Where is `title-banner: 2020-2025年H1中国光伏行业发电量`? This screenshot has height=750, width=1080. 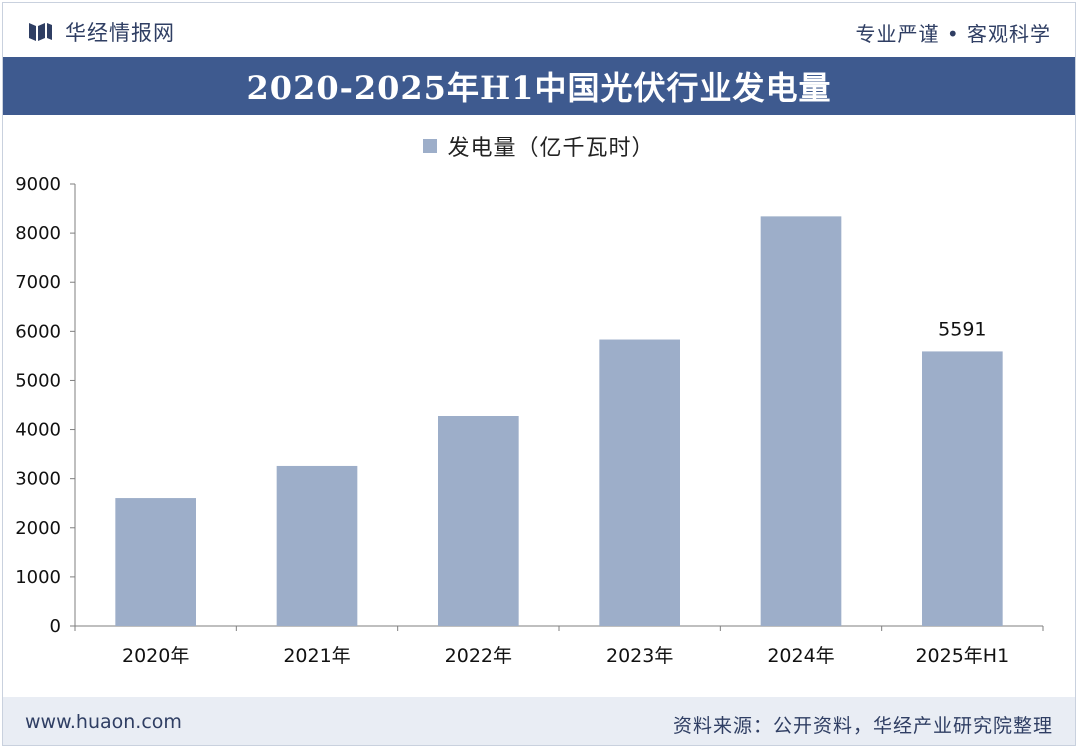
title-banner: 2020-2025年H1中国光伏行业发电量 is located at coordinates (539, 86).